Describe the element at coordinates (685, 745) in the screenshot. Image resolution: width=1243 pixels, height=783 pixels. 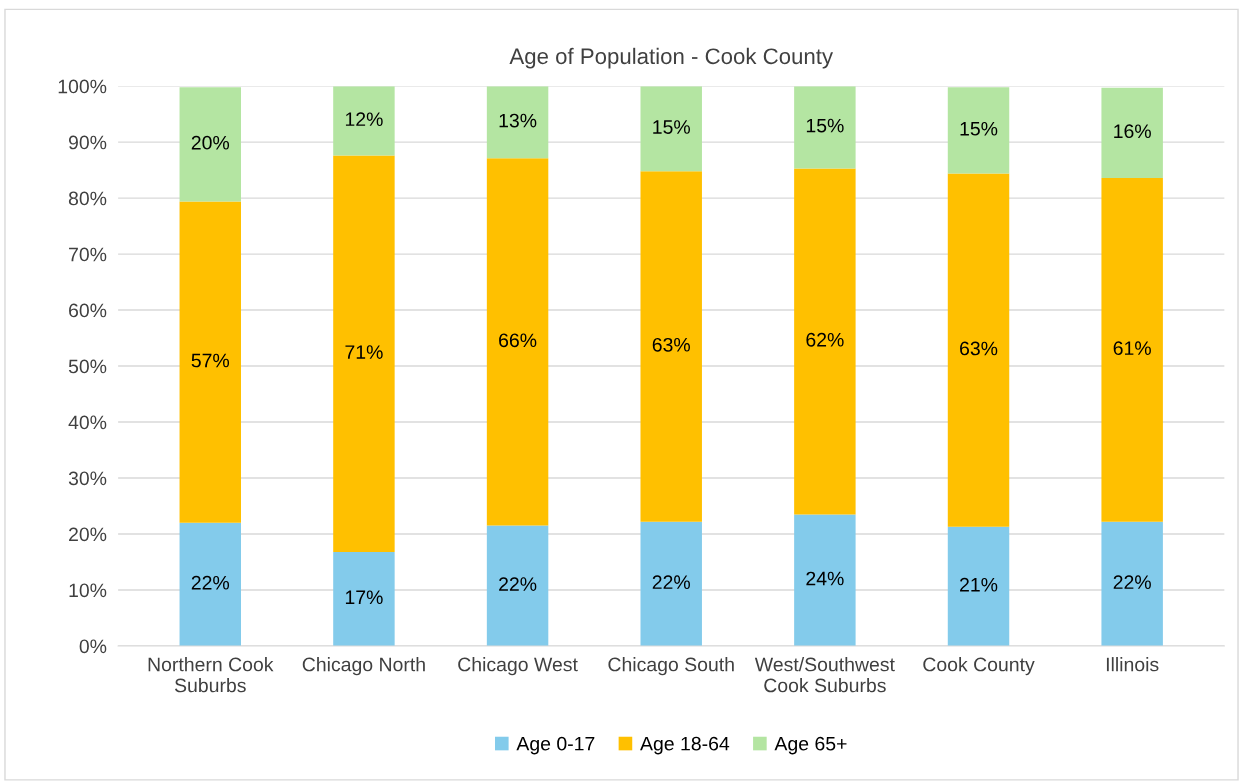
I see `legend-label: Age 18-64` at that location.